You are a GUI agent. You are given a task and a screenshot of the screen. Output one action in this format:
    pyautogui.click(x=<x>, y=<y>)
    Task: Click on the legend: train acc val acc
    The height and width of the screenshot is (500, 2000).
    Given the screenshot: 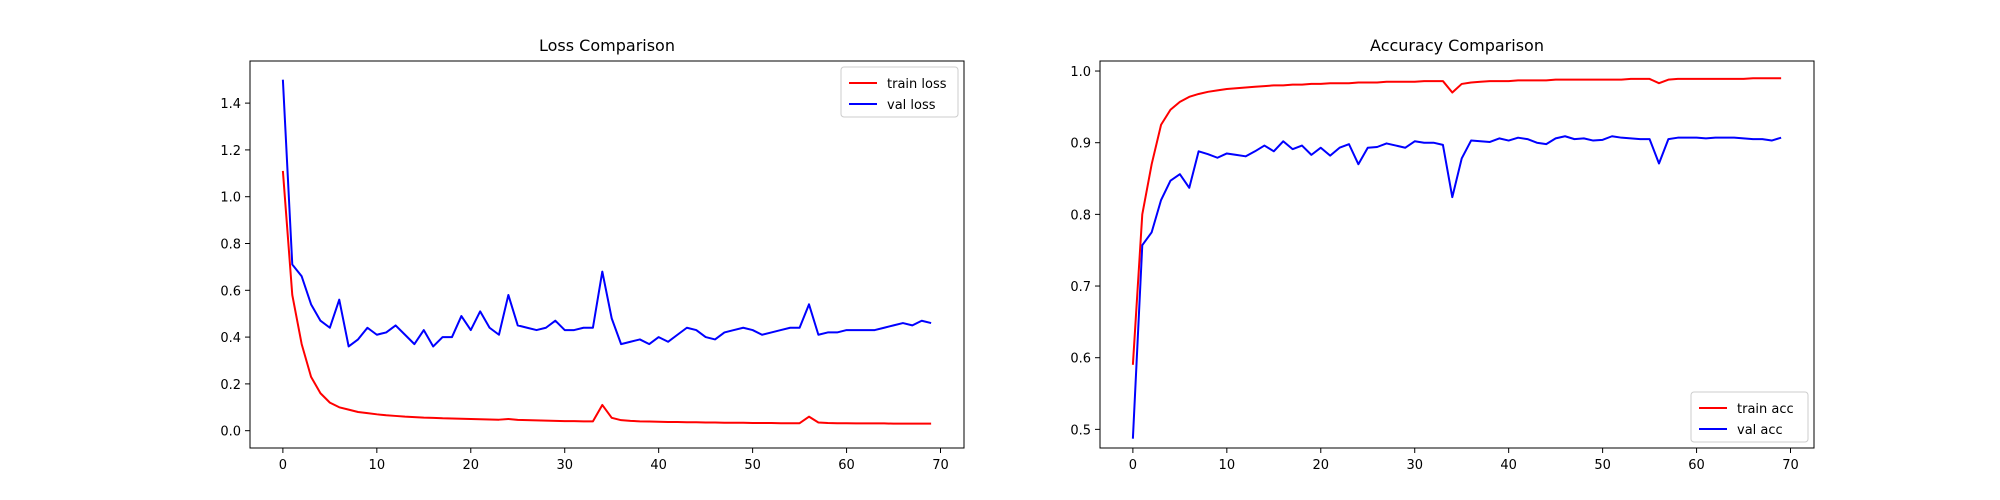 What is the action you would take?
    pyautogui.click(x=1749, y=417)
    